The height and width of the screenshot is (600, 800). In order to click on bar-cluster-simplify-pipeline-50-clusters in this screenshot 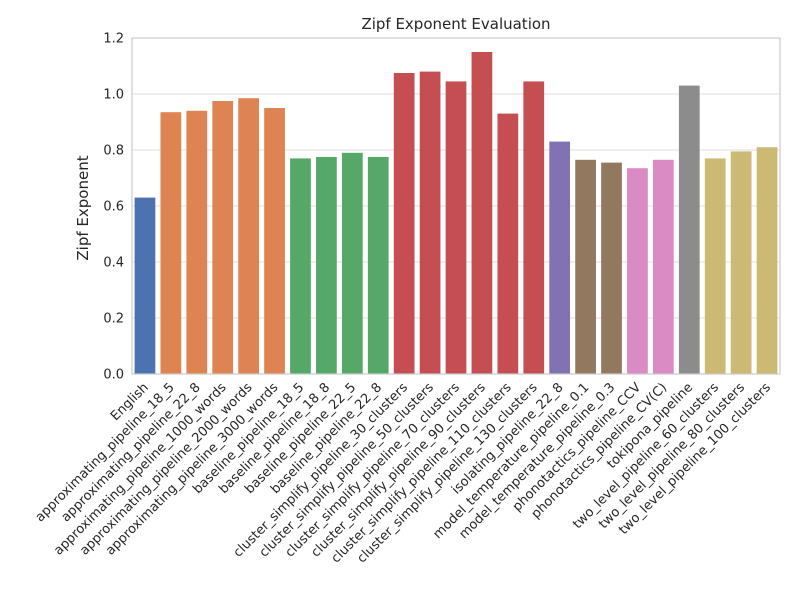, I will do `click(430, 222)`.